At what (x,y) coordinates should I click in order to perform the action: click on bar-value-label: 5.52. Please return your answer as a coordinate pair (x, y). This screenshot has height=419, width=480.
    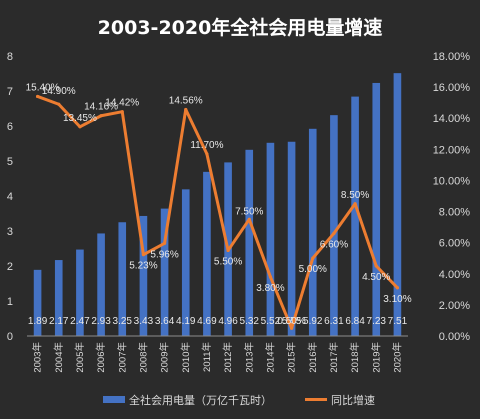
    Looking at the image, I should click on (271, 321).